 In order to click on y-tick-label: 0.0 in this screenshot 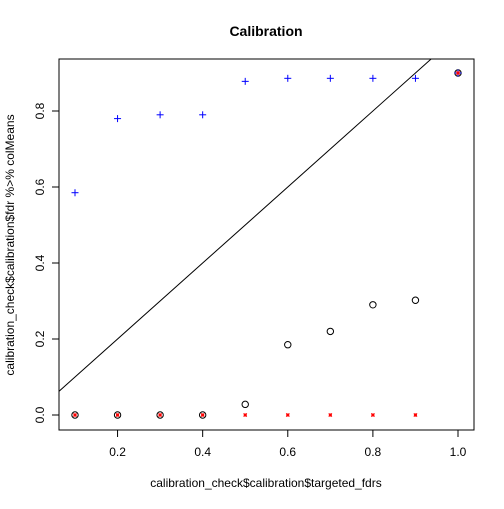, I will do `click(40, 414)`.